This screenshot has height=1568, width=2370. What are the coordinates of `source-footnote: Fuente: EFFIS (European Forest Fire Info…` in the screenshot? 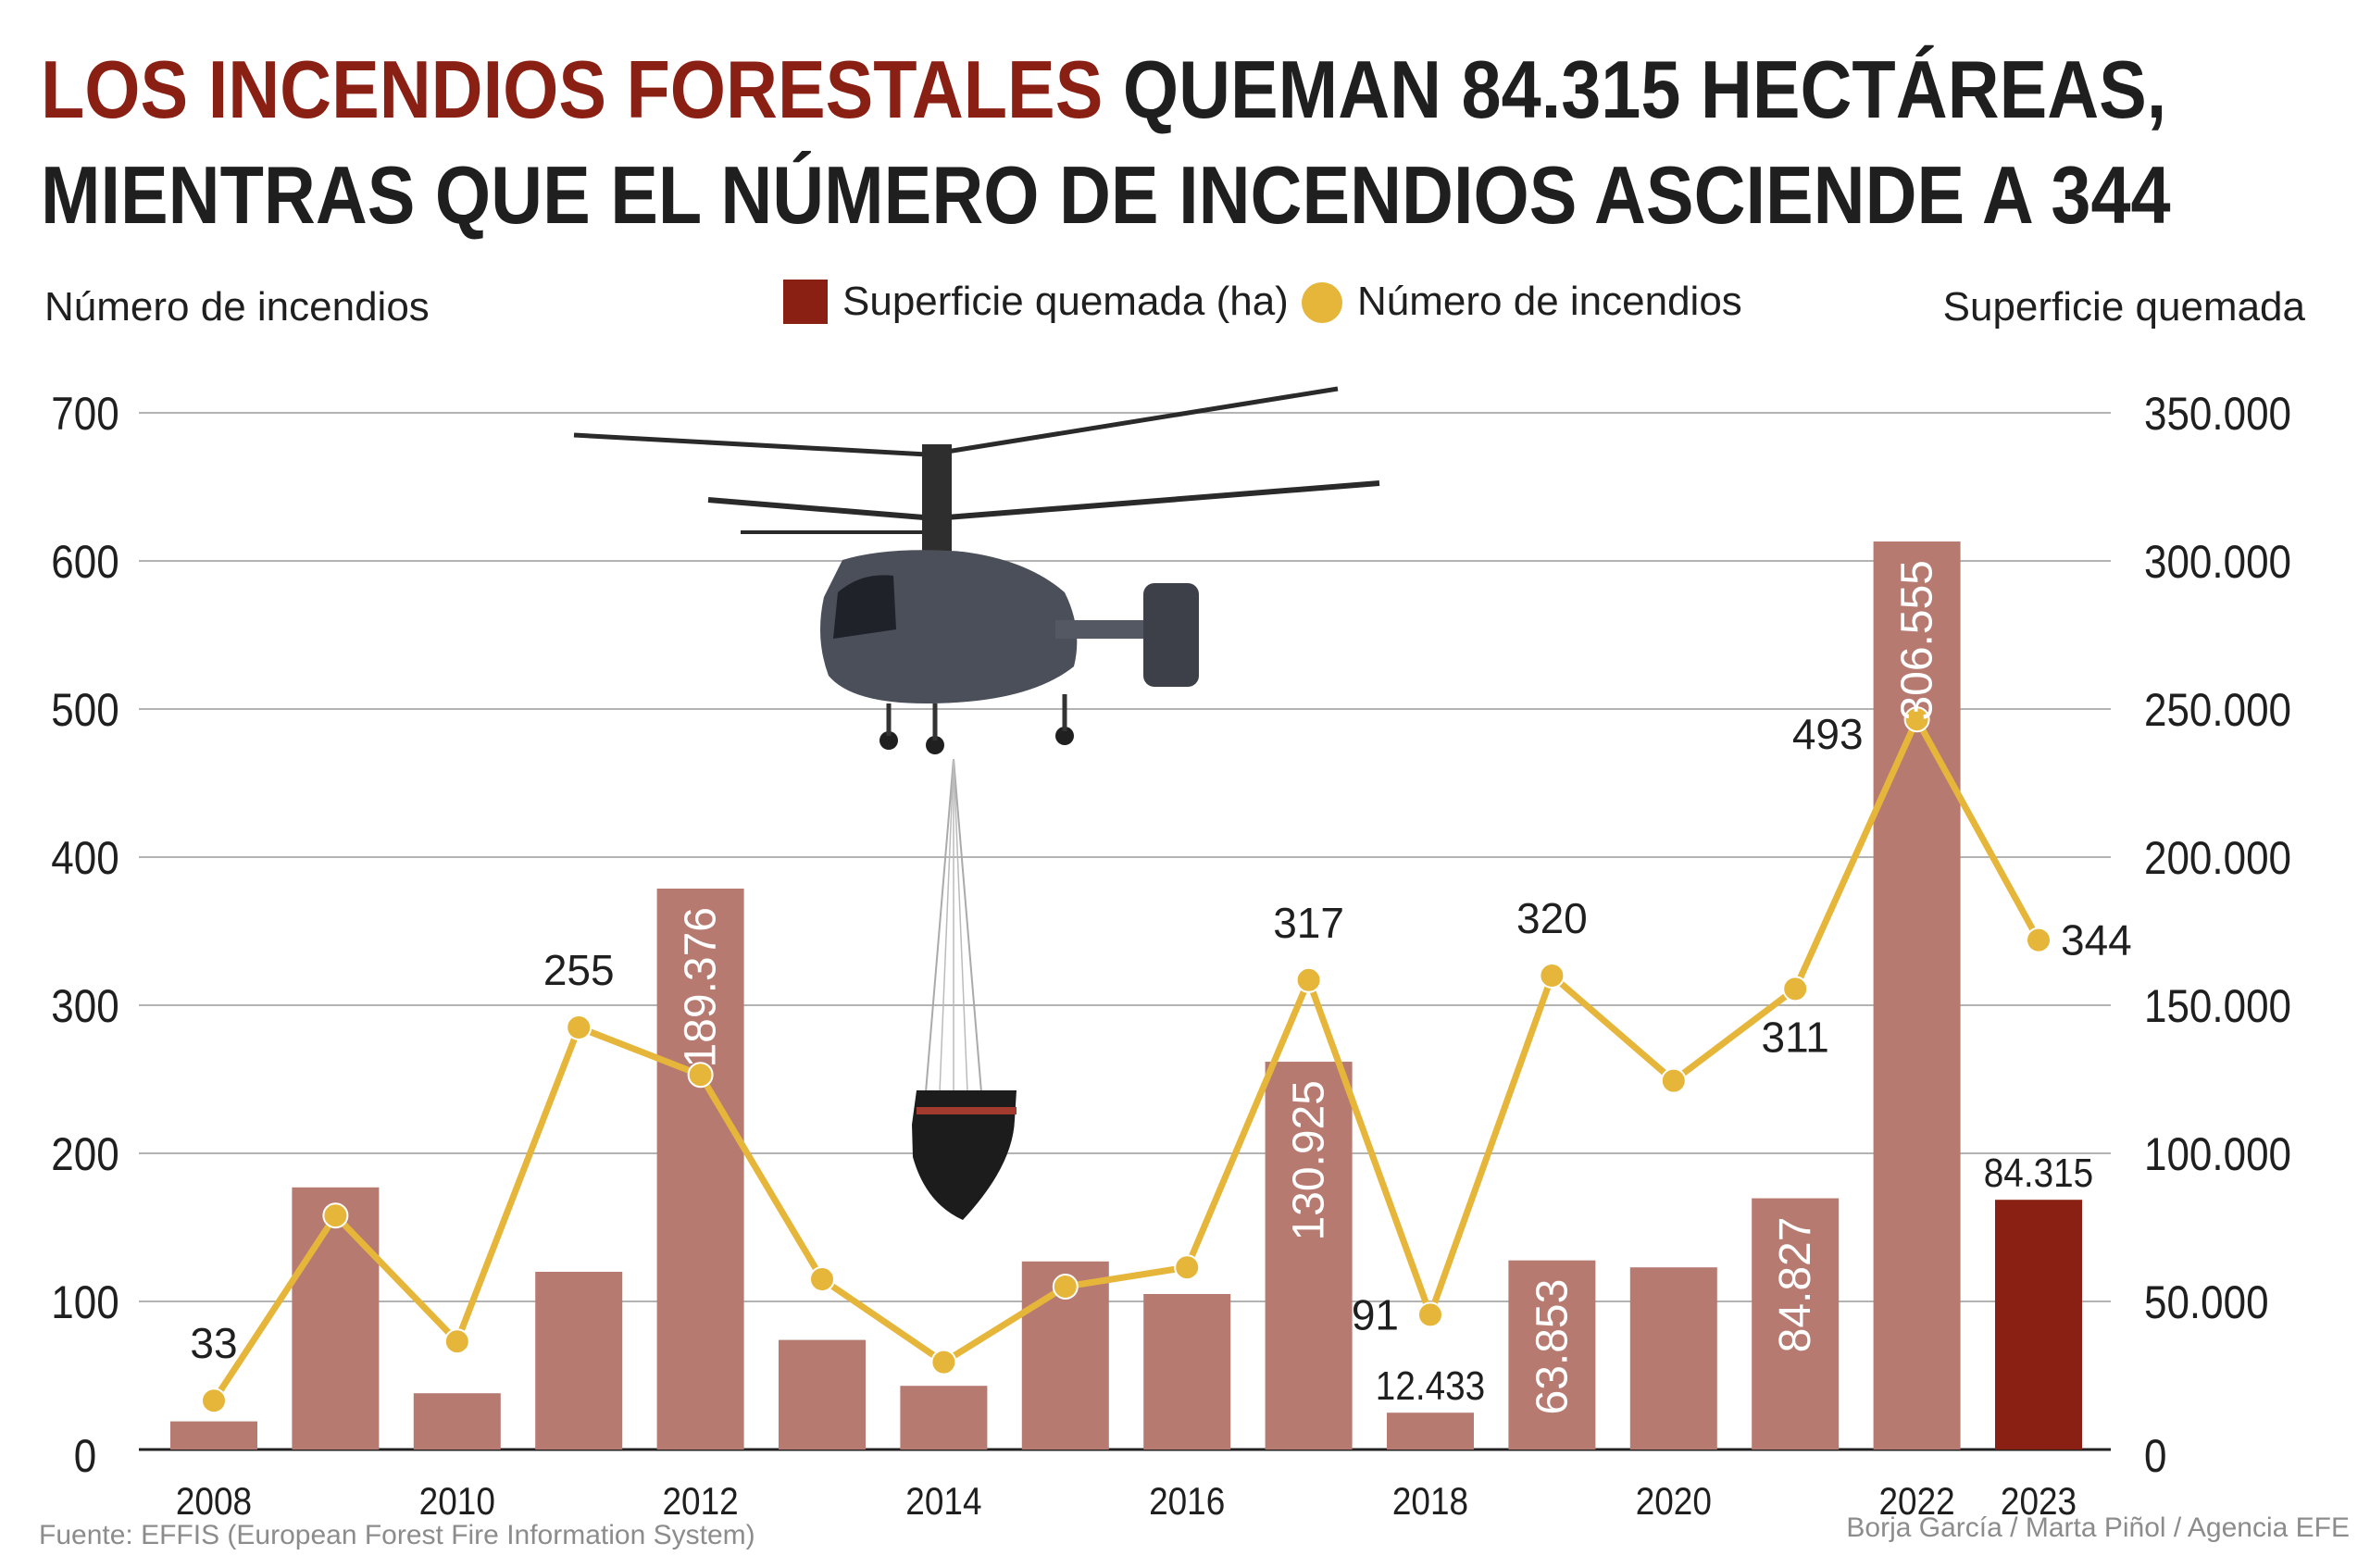 It's located at (397, 1535).